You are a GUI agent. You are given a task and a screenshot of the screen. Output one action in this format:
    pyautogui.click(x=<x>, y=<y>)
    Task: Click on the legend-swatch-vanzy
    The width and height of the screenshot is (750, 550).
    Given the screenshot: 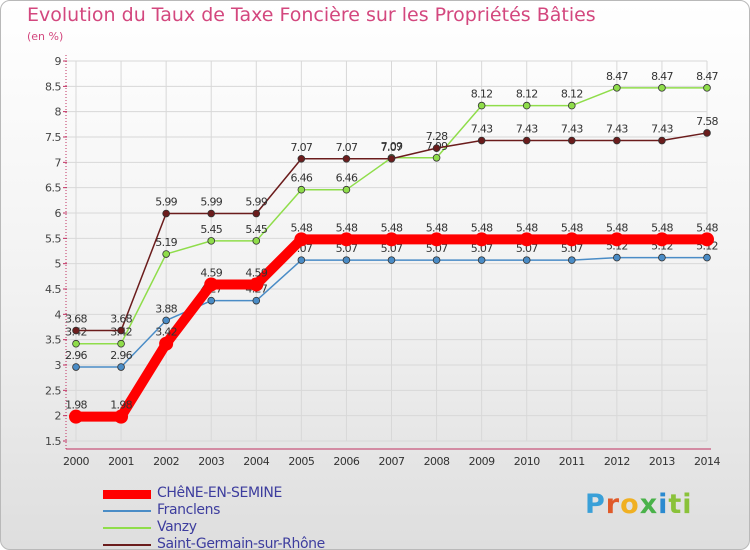 What is the action you would take?
    pyautogui.click(x=127, y=528)
    